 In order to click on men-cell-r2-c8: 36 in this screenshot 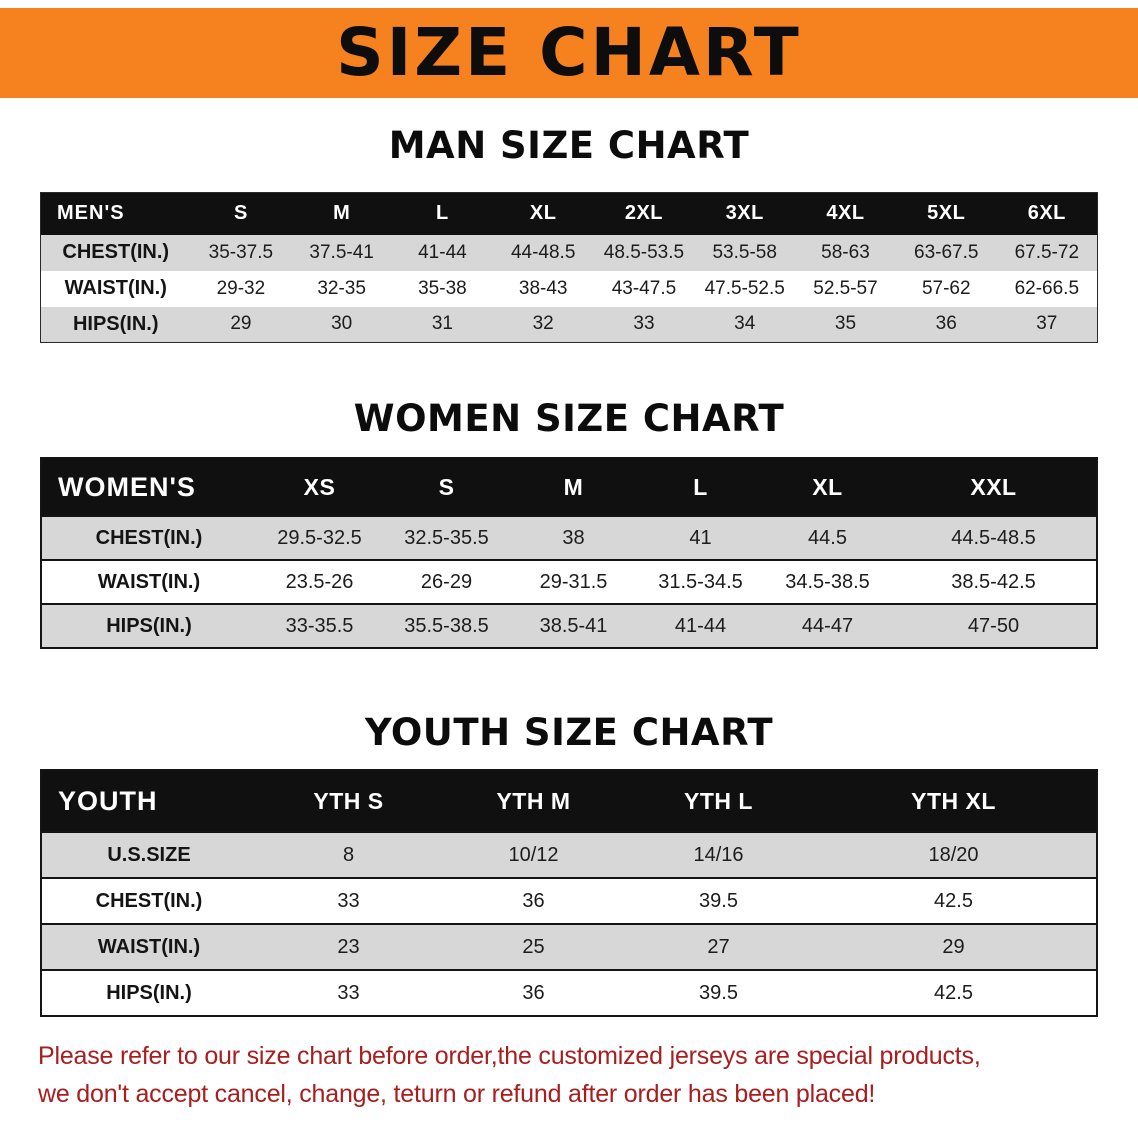, I will do `click(946, 324)`.